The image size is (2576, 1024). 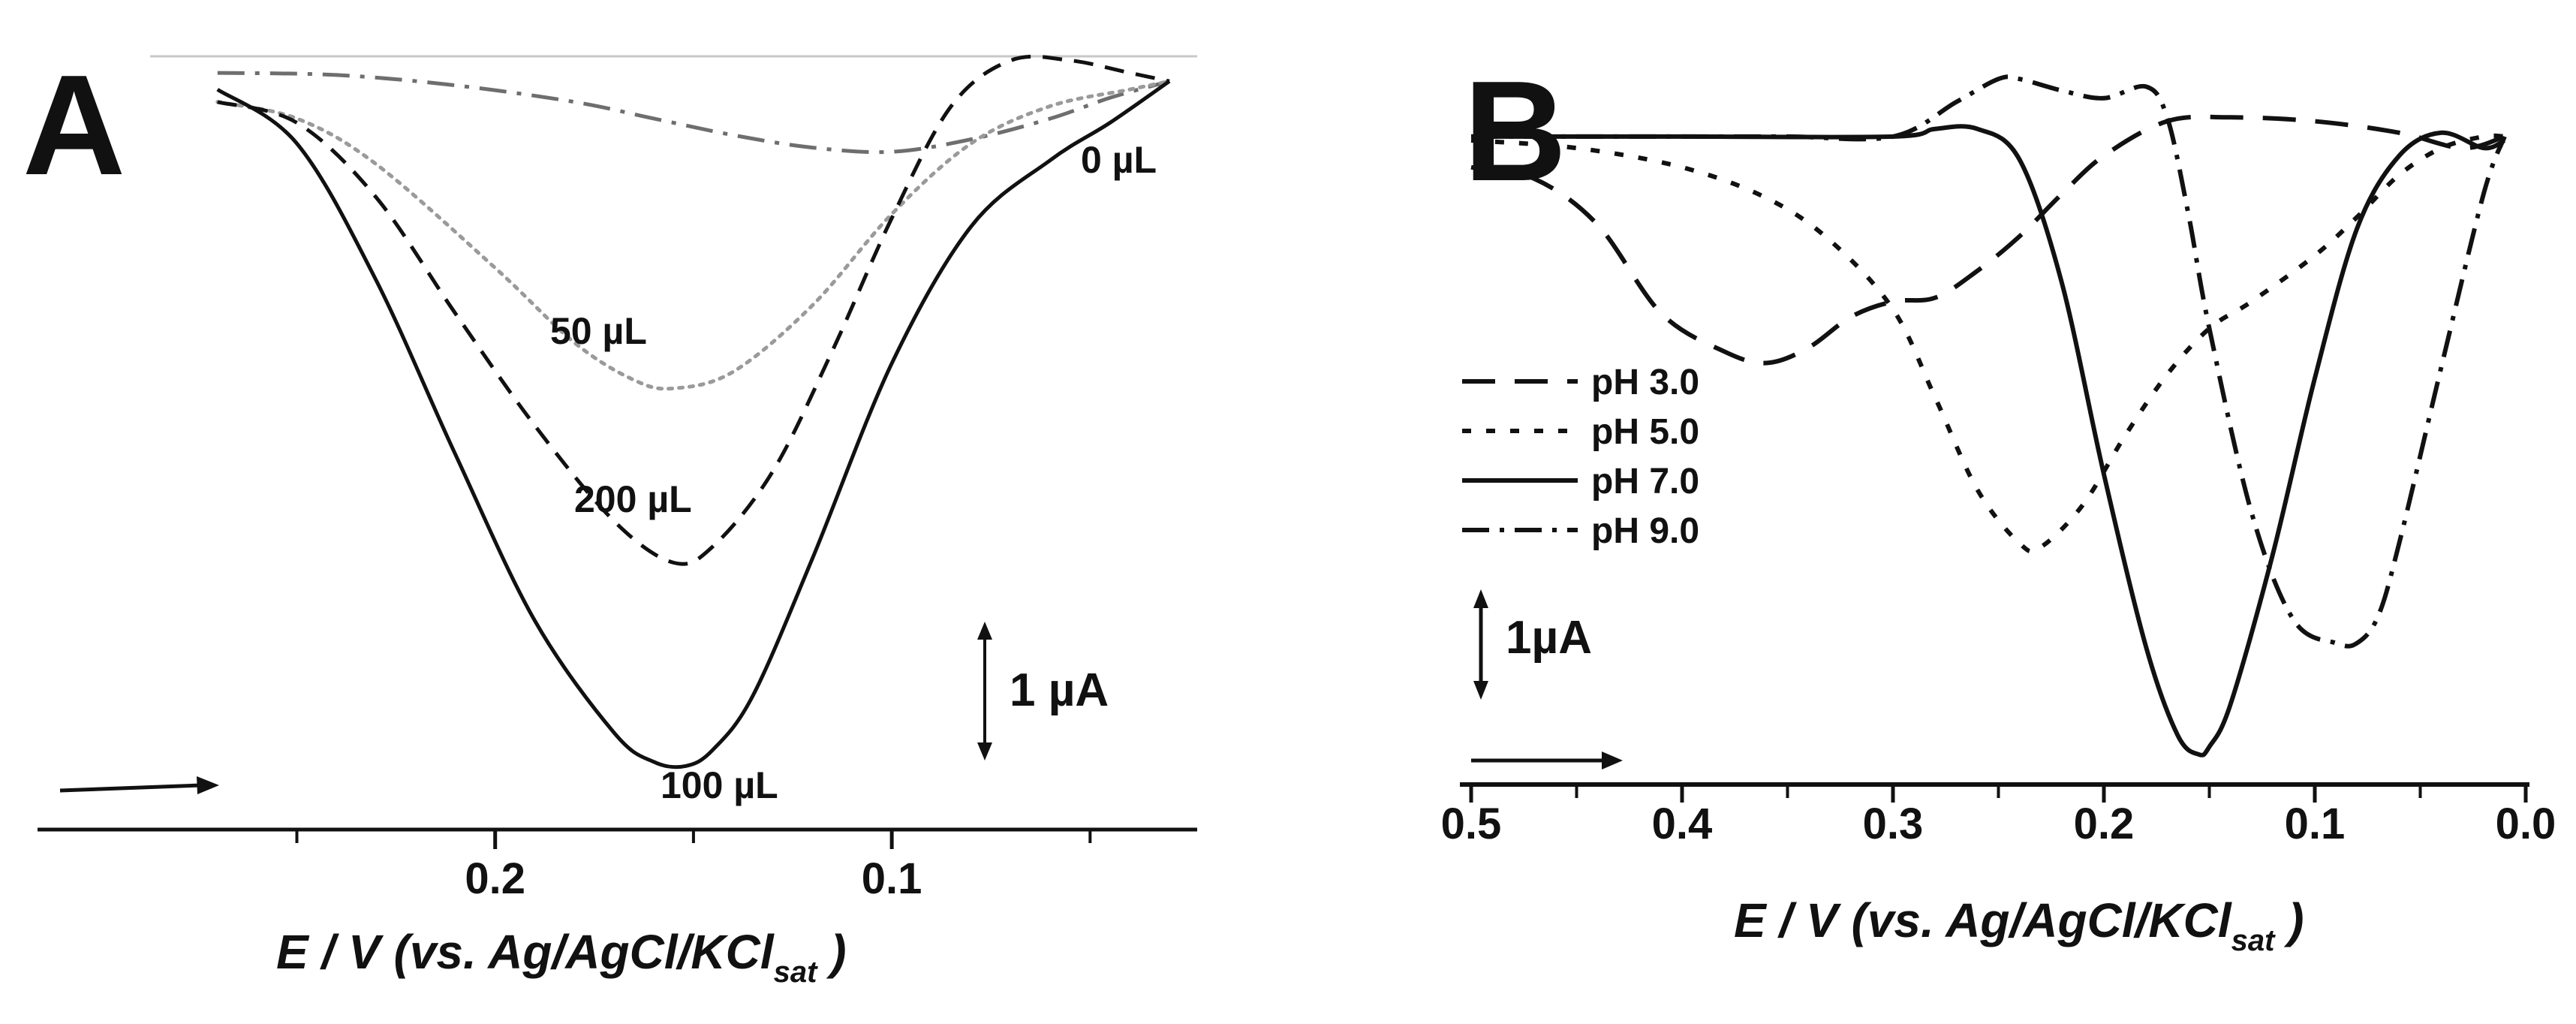 I want to click on panel-b-scan-arrow-icon, so click(x=1547, y=760).